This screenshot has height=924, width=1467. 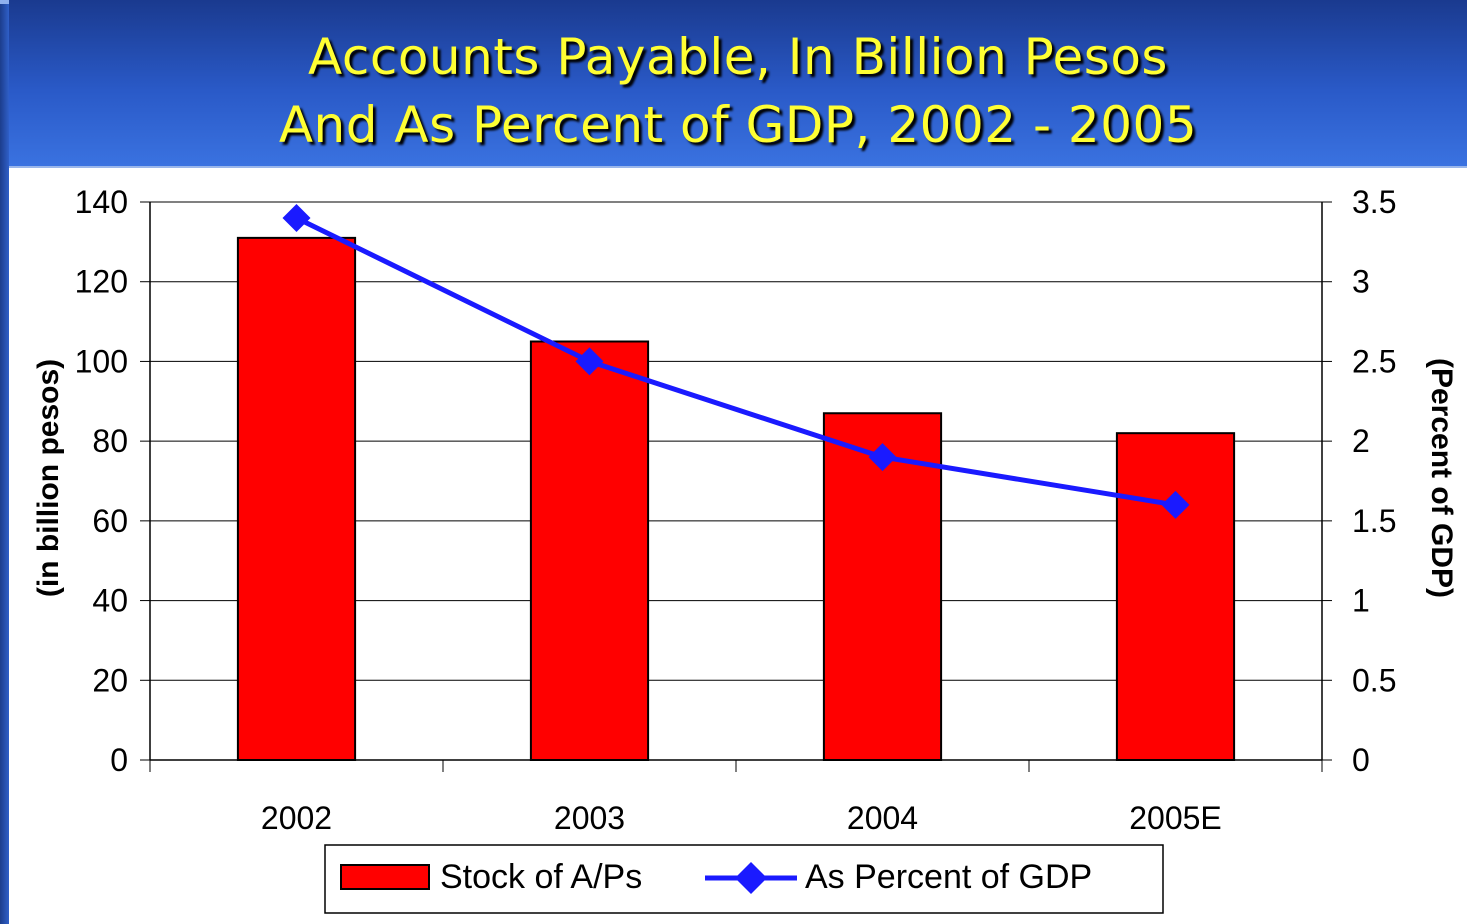 I want to click on legend: Stock of A/Ps As Percent of GDP, so click(x=744, y=879).